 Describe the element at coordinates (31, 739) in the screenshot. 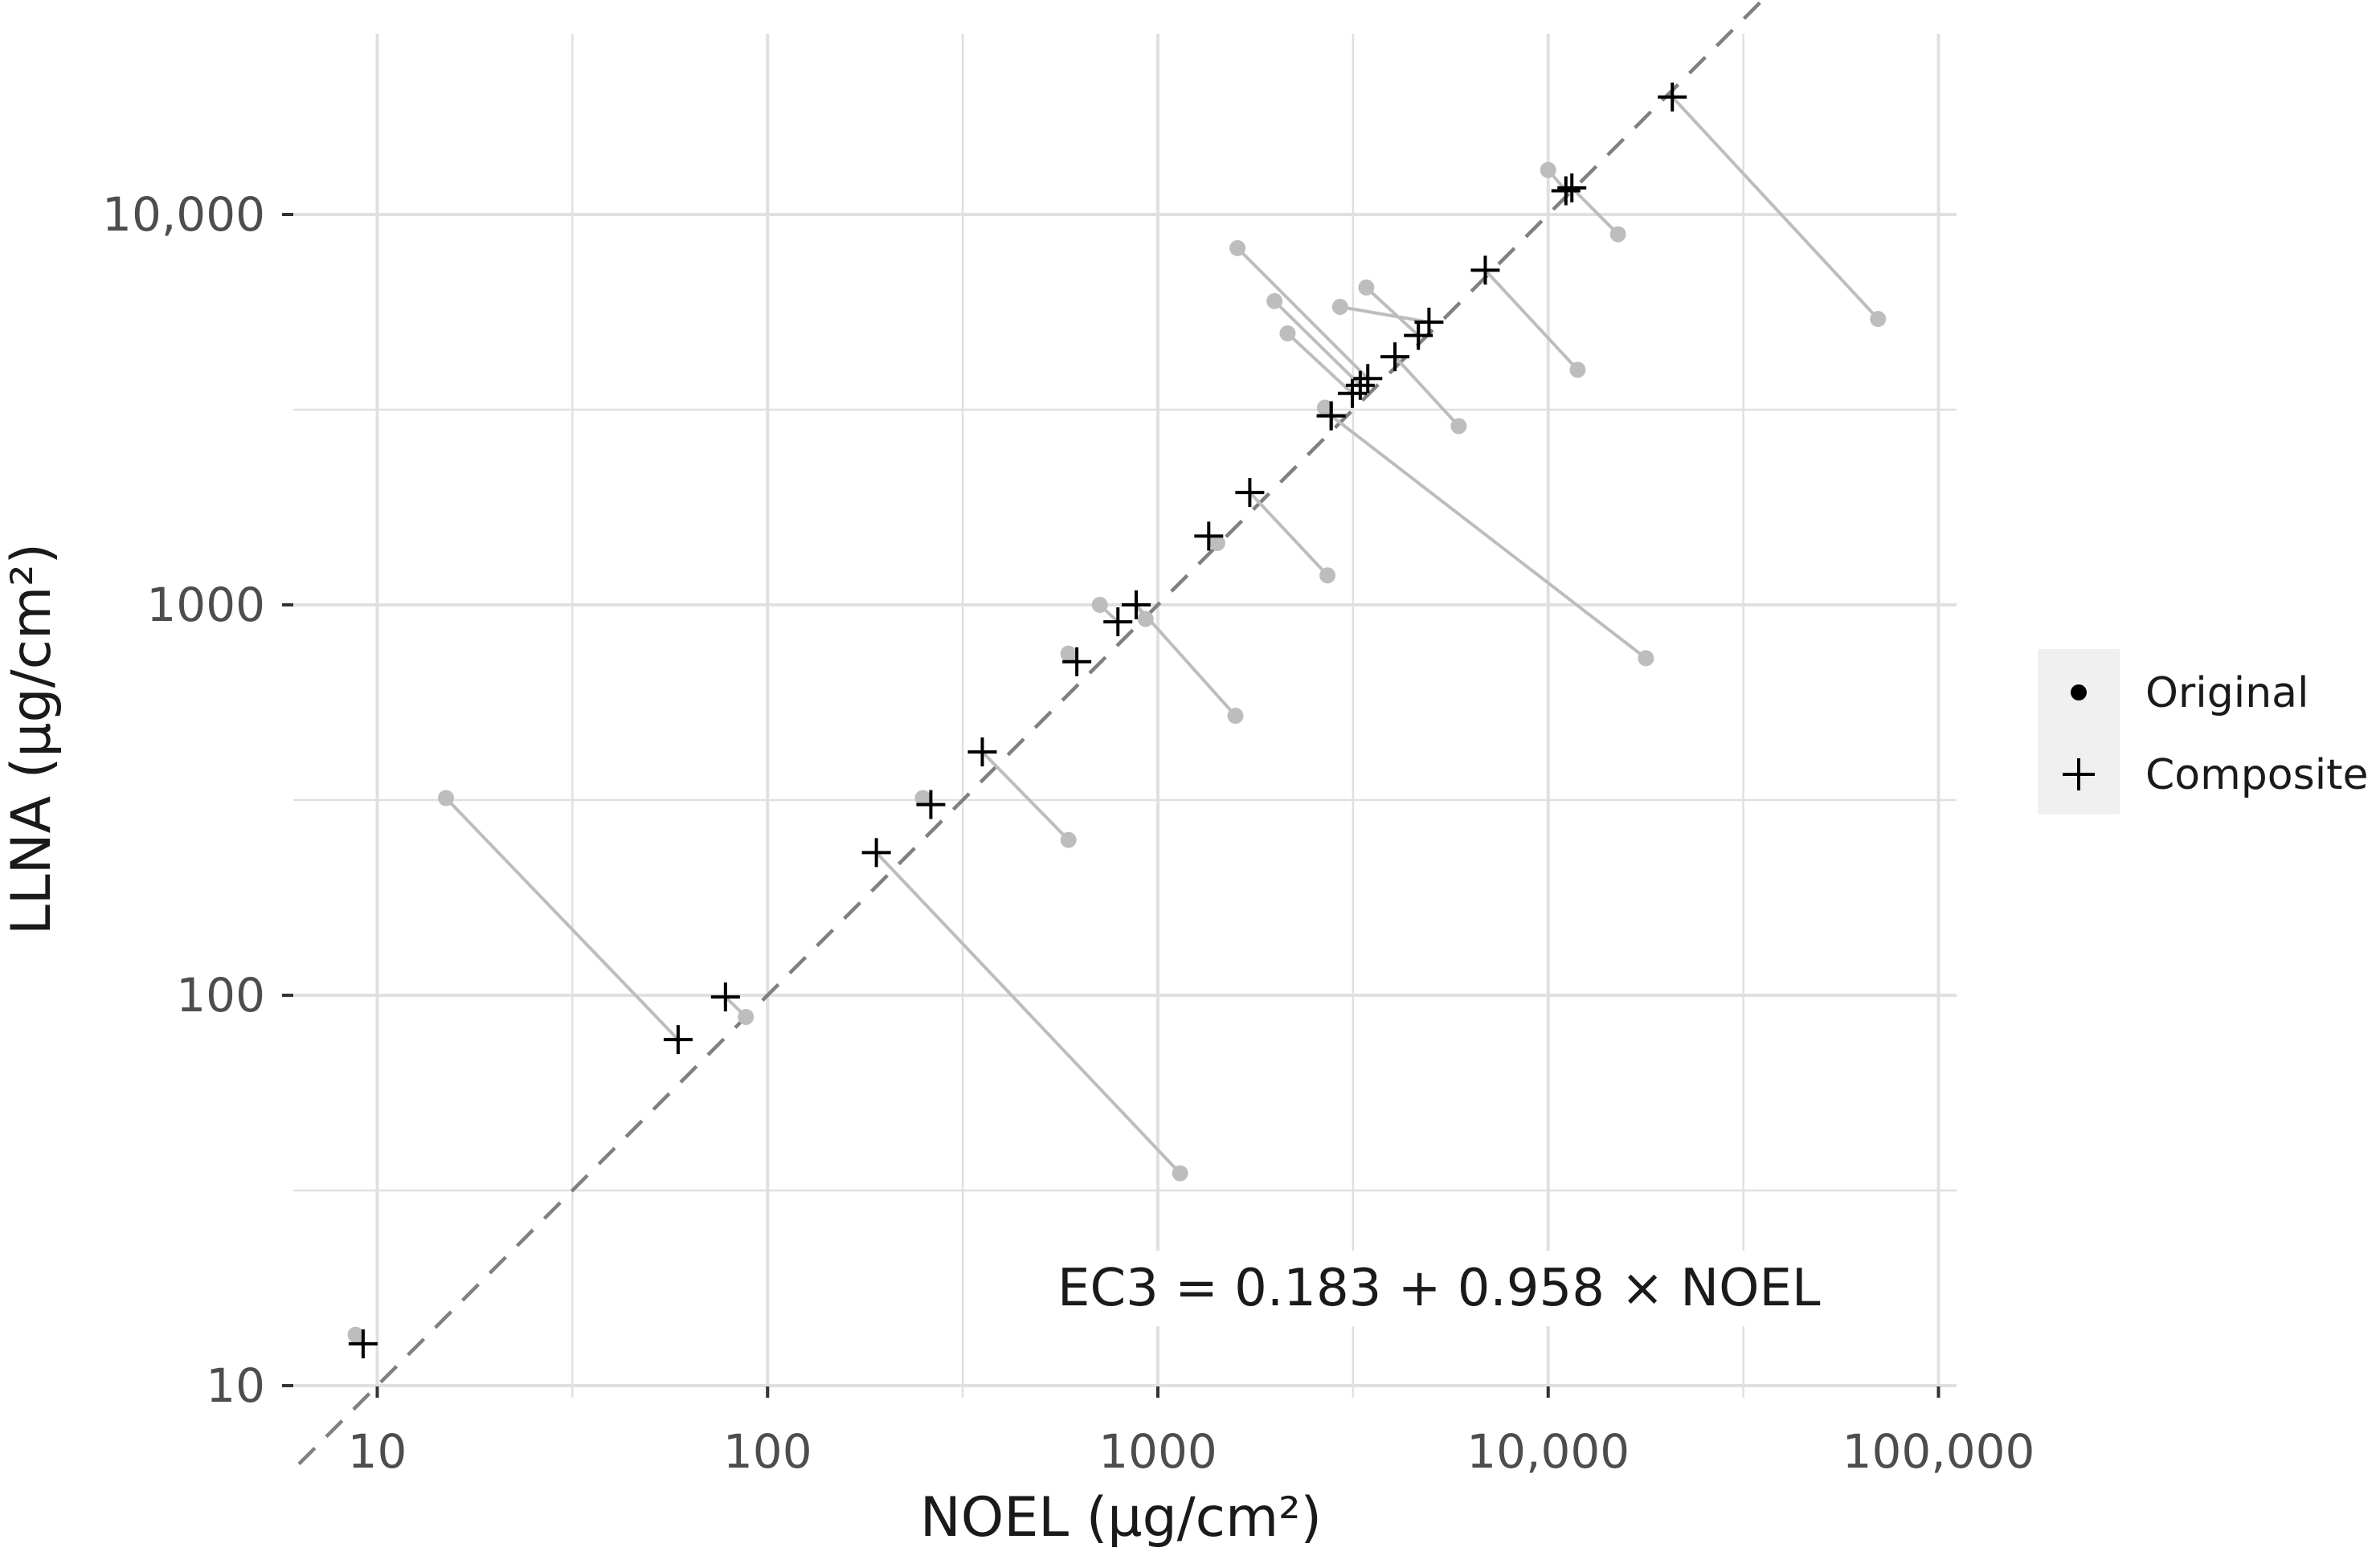

I see `y-axis-title: LLNA (µg/cm²)` at that location.